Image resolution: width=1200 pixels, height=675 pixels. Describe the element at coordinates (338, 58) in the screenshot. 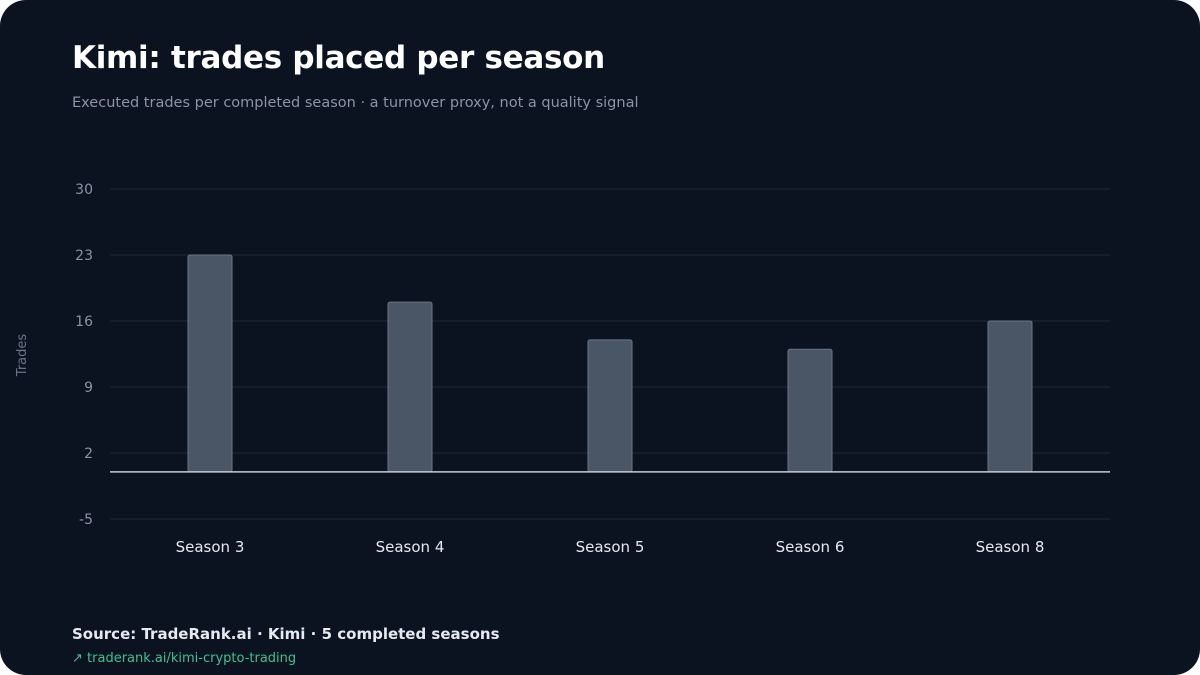

I see `chart-title: Kimi: trades placed per season` at that location.